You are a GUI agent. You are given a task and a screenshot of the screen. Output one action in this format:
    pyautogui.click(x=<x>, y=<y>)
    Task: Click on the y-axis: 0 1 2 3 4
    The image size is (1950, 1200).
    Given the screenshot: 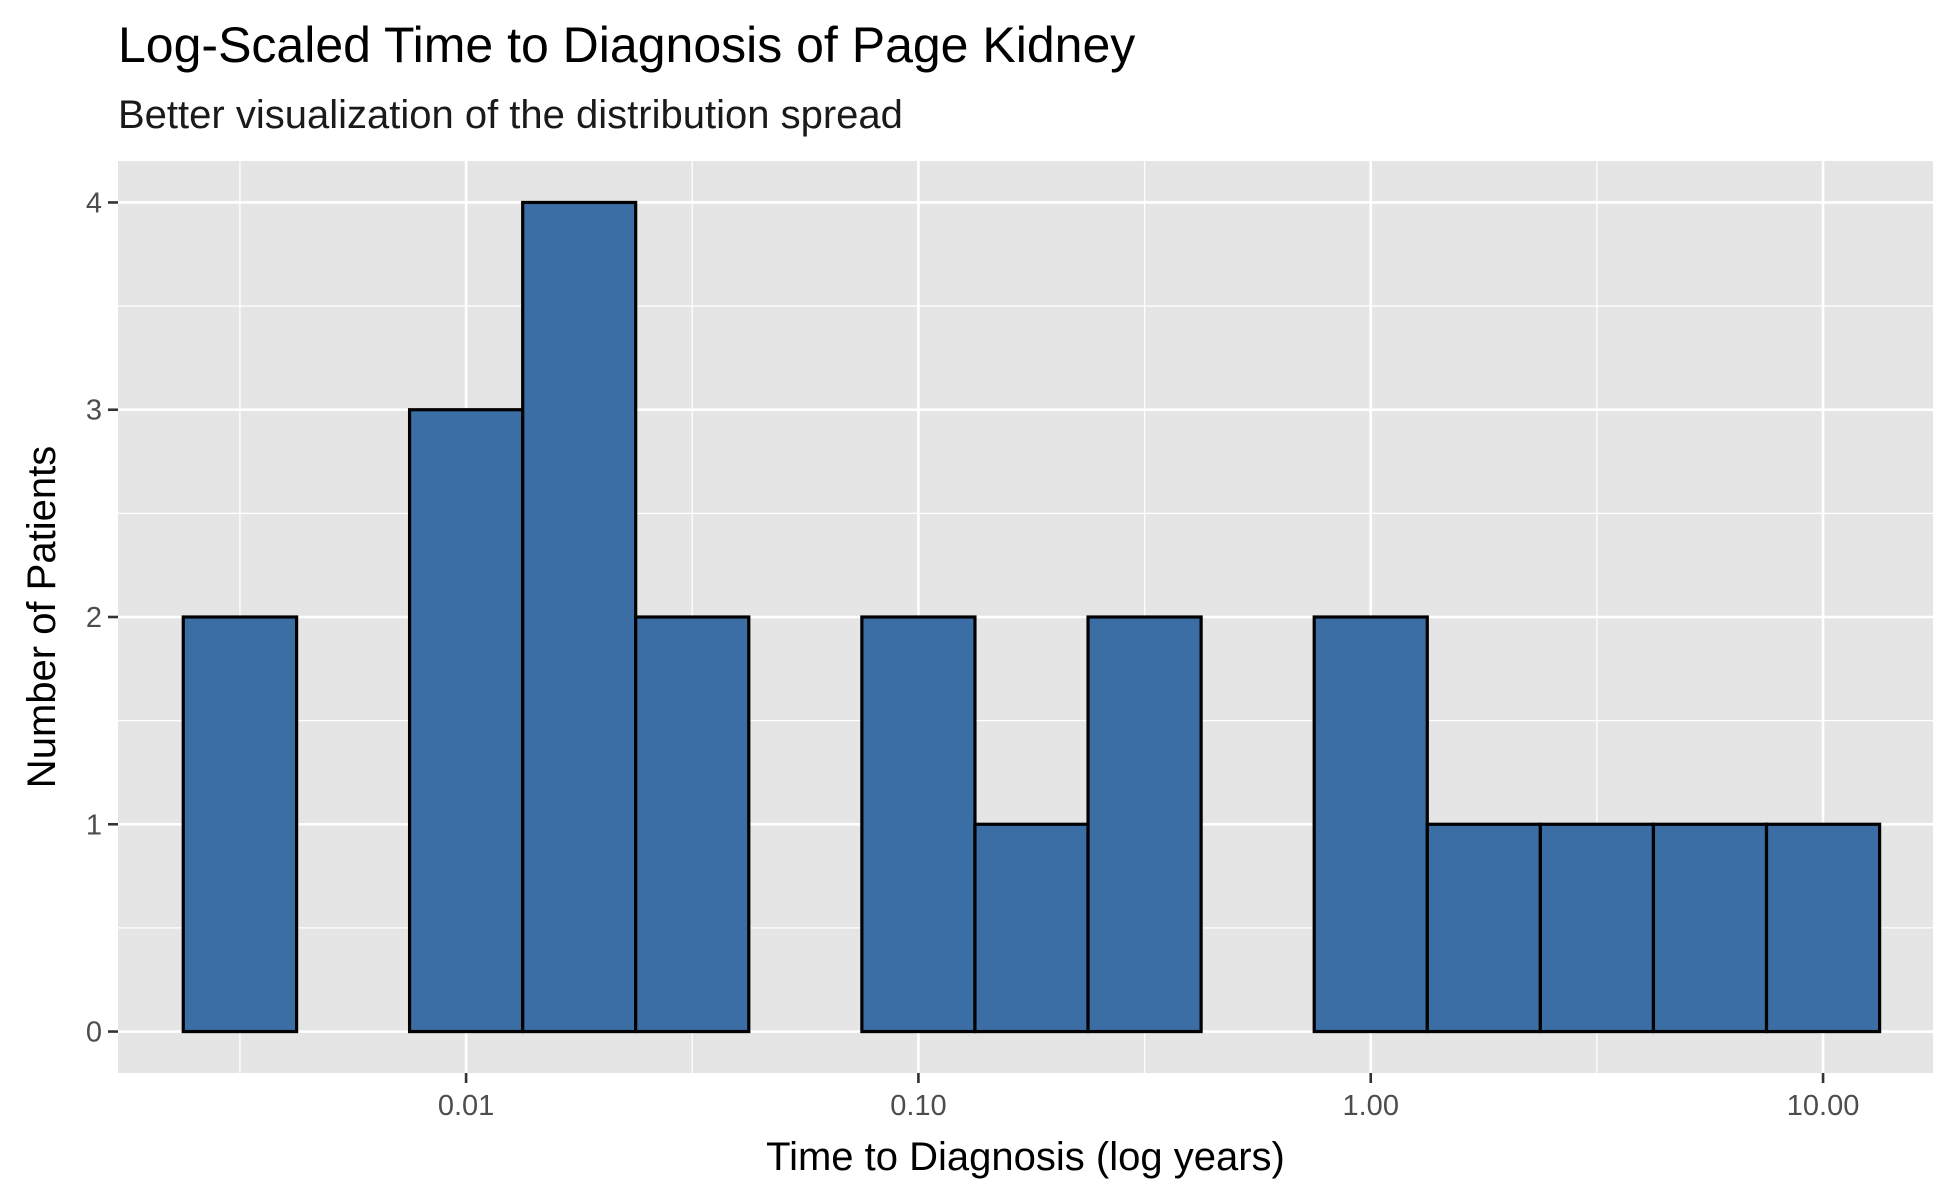 What is the action you would take?
    pyautogui.click(x=102, y=618)
    